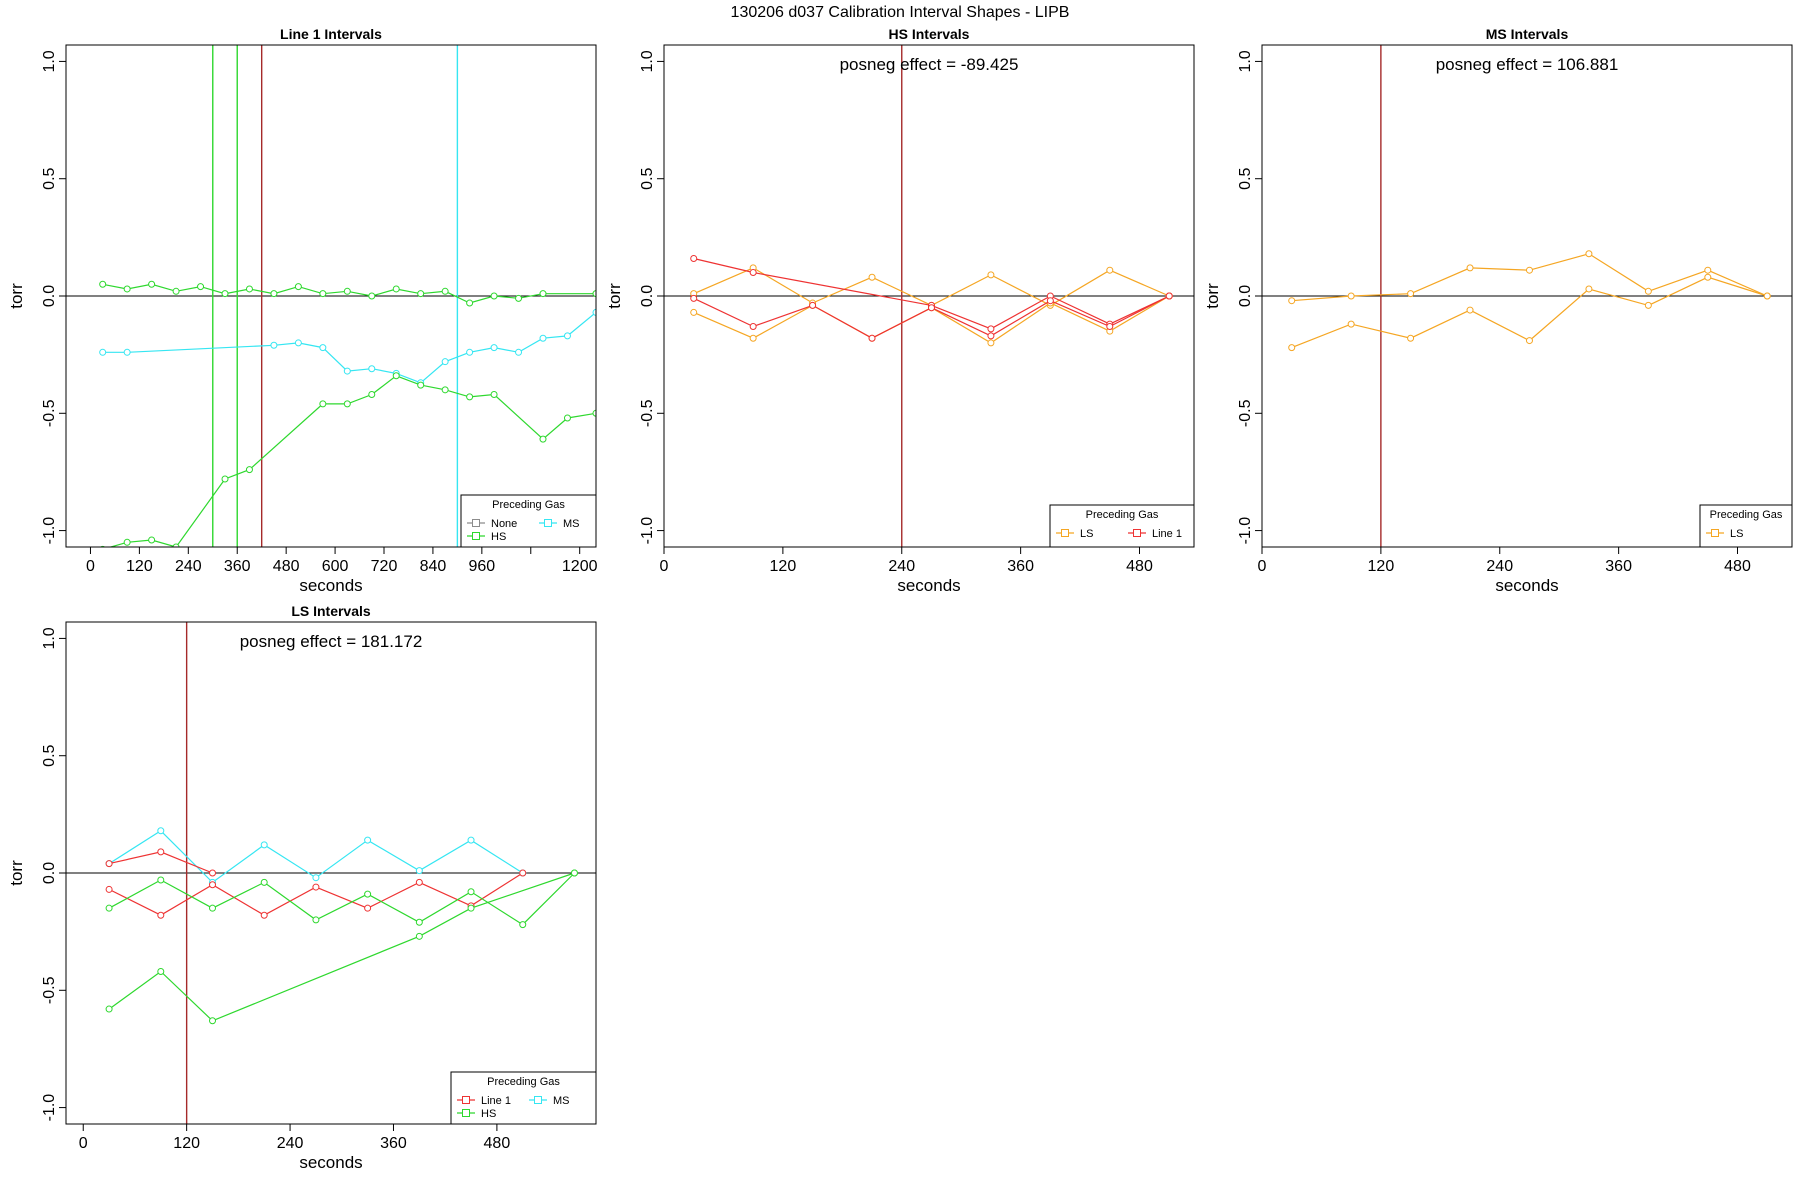 The image size is (1800, 1200). Describe the element at coordinates (331, 641) in the screenshot. I see `posneg-annotation: posneg effect = 181.172` at that location.